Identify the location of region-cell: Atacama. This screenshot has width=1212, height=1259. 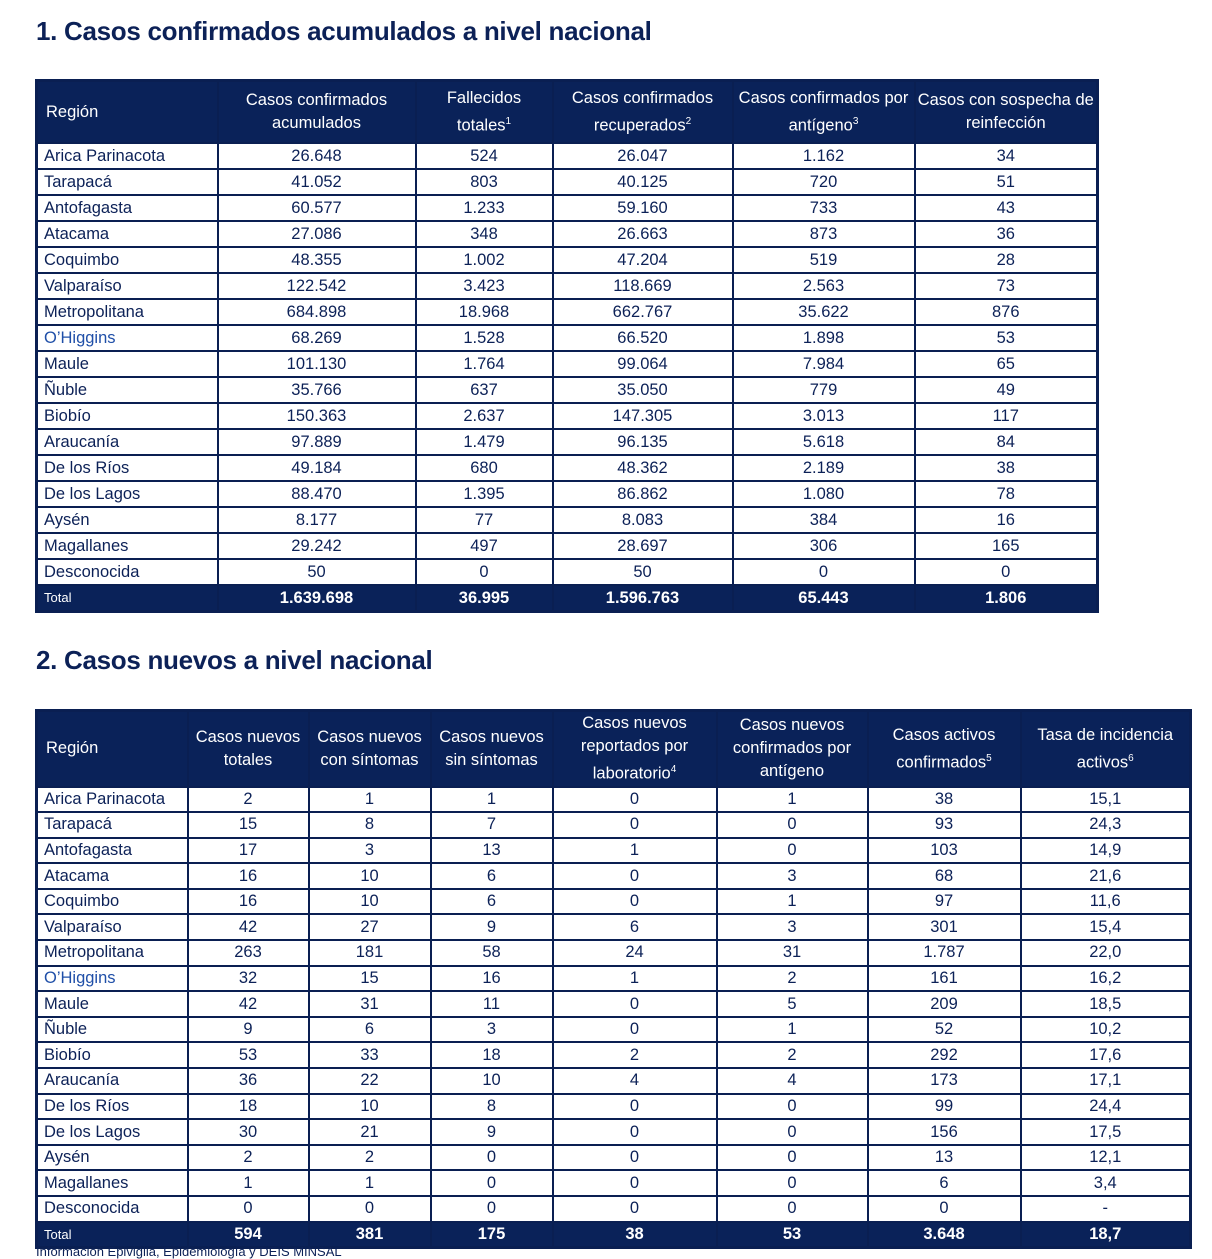
(112, 876).